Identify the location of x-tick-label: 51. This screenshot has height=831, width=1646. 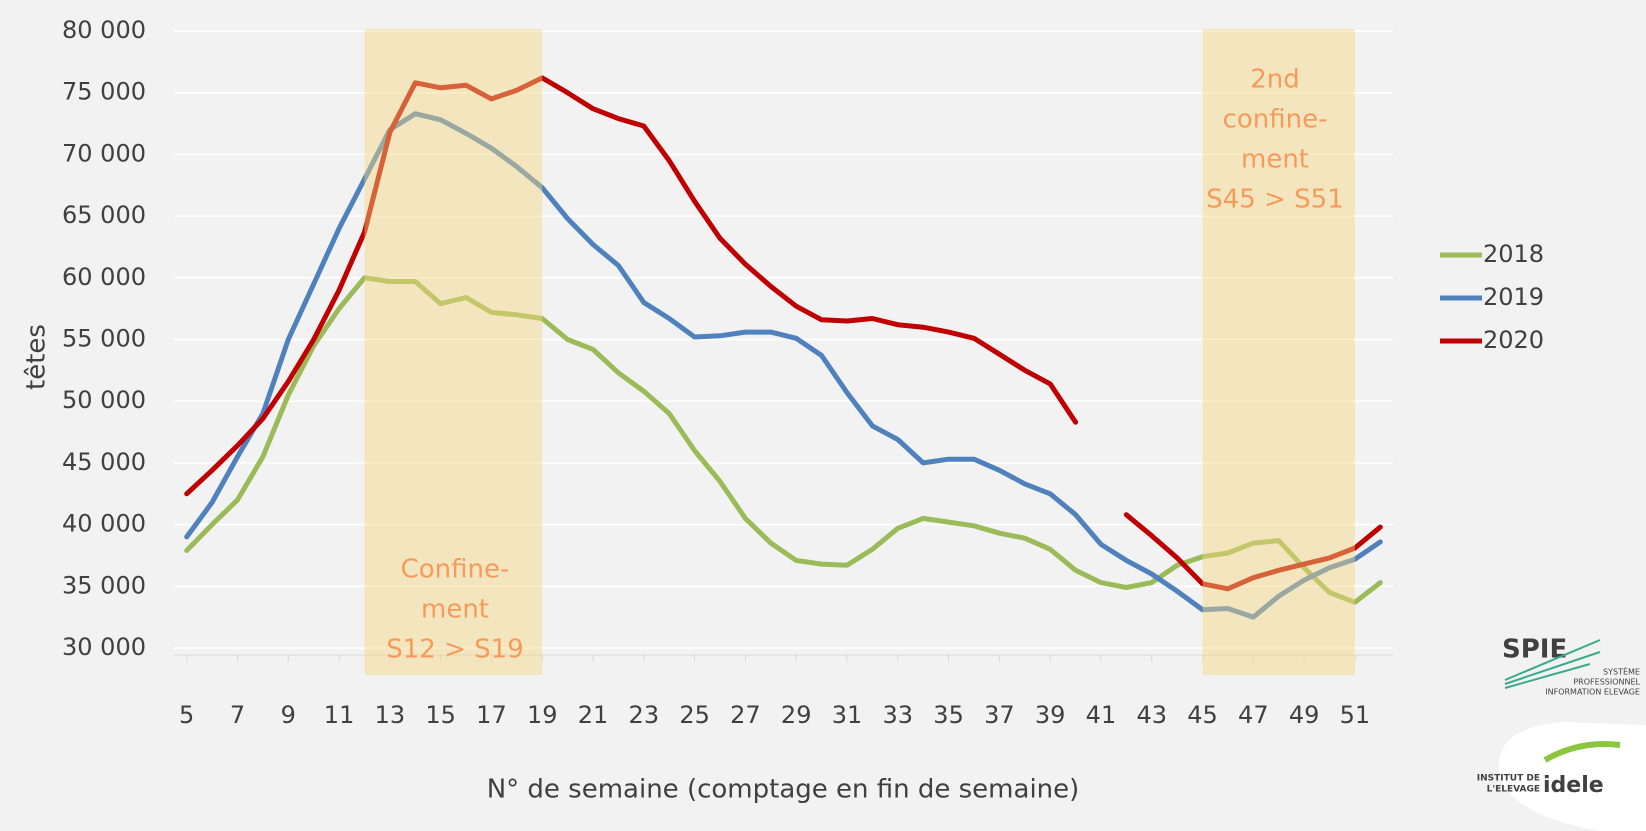
(1355, 715).